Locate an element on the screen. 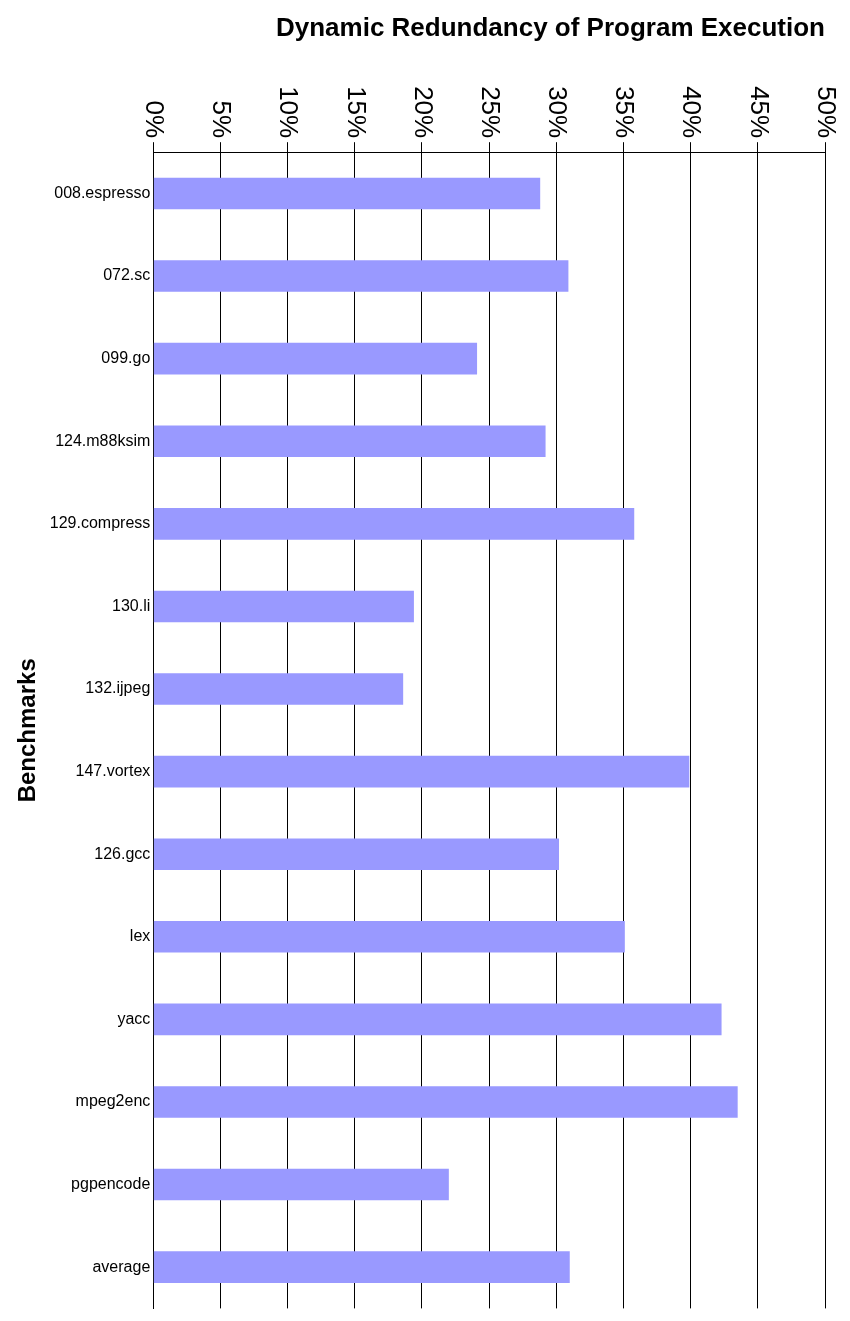 This screenshot has width=850, height=1321. x-tick-label: 25% is located at coordinates (490, 112).